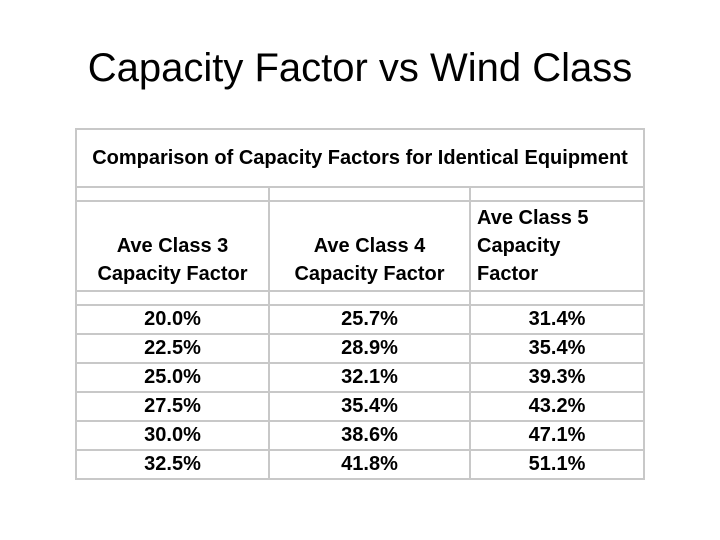 Image resolution: width=720 pixels, height=540 pixels. Describe the element at coordinates (369, 319) in the screenshot. I see `data-cell: 25.7%` at that location.